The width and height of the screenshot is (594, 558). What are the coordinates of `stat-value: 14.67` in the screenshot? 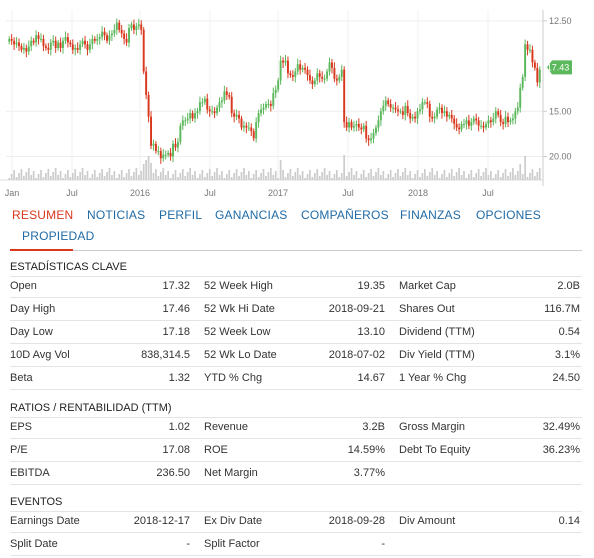 It's located at (371, 378).